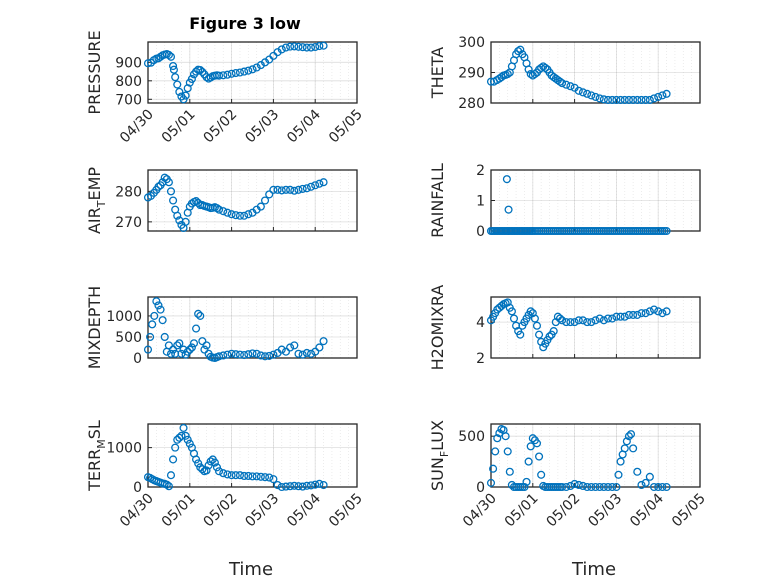 This screenshot has width=778, height=583. What do you see at coordinates (346, 511) in the screenshot?
I see `x-tick-label: 05/05` at bounding box center [346, 511].